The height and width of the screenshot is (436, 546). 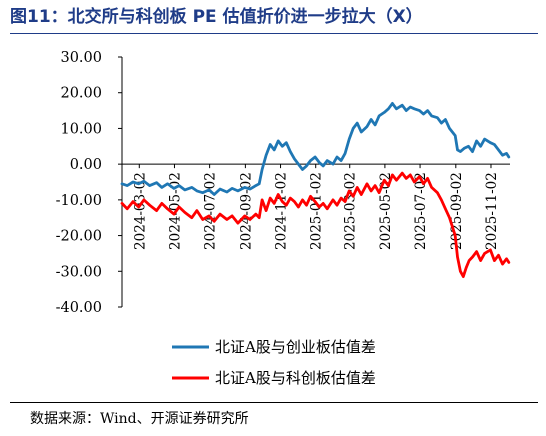 What do you see at coordinates (79, 272) in the screenshot?
I see `y-tick-label: -30.00` at bounding box center [79, 272].